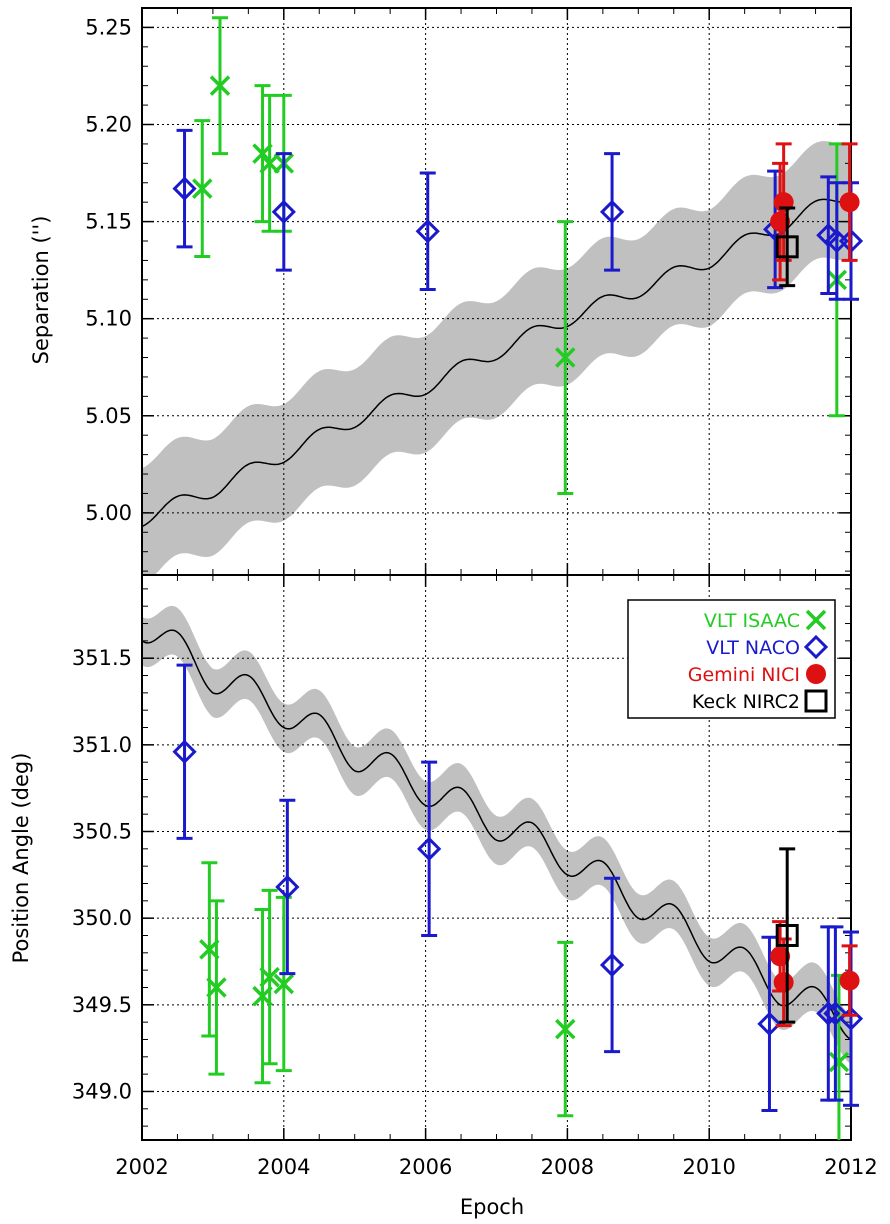 Image resolution: width=890 pixels, height=1224 pixels. Describe the element at coordinates (108, 125) in the screenshot. I see `y-tick-label: 5.20` at that location.